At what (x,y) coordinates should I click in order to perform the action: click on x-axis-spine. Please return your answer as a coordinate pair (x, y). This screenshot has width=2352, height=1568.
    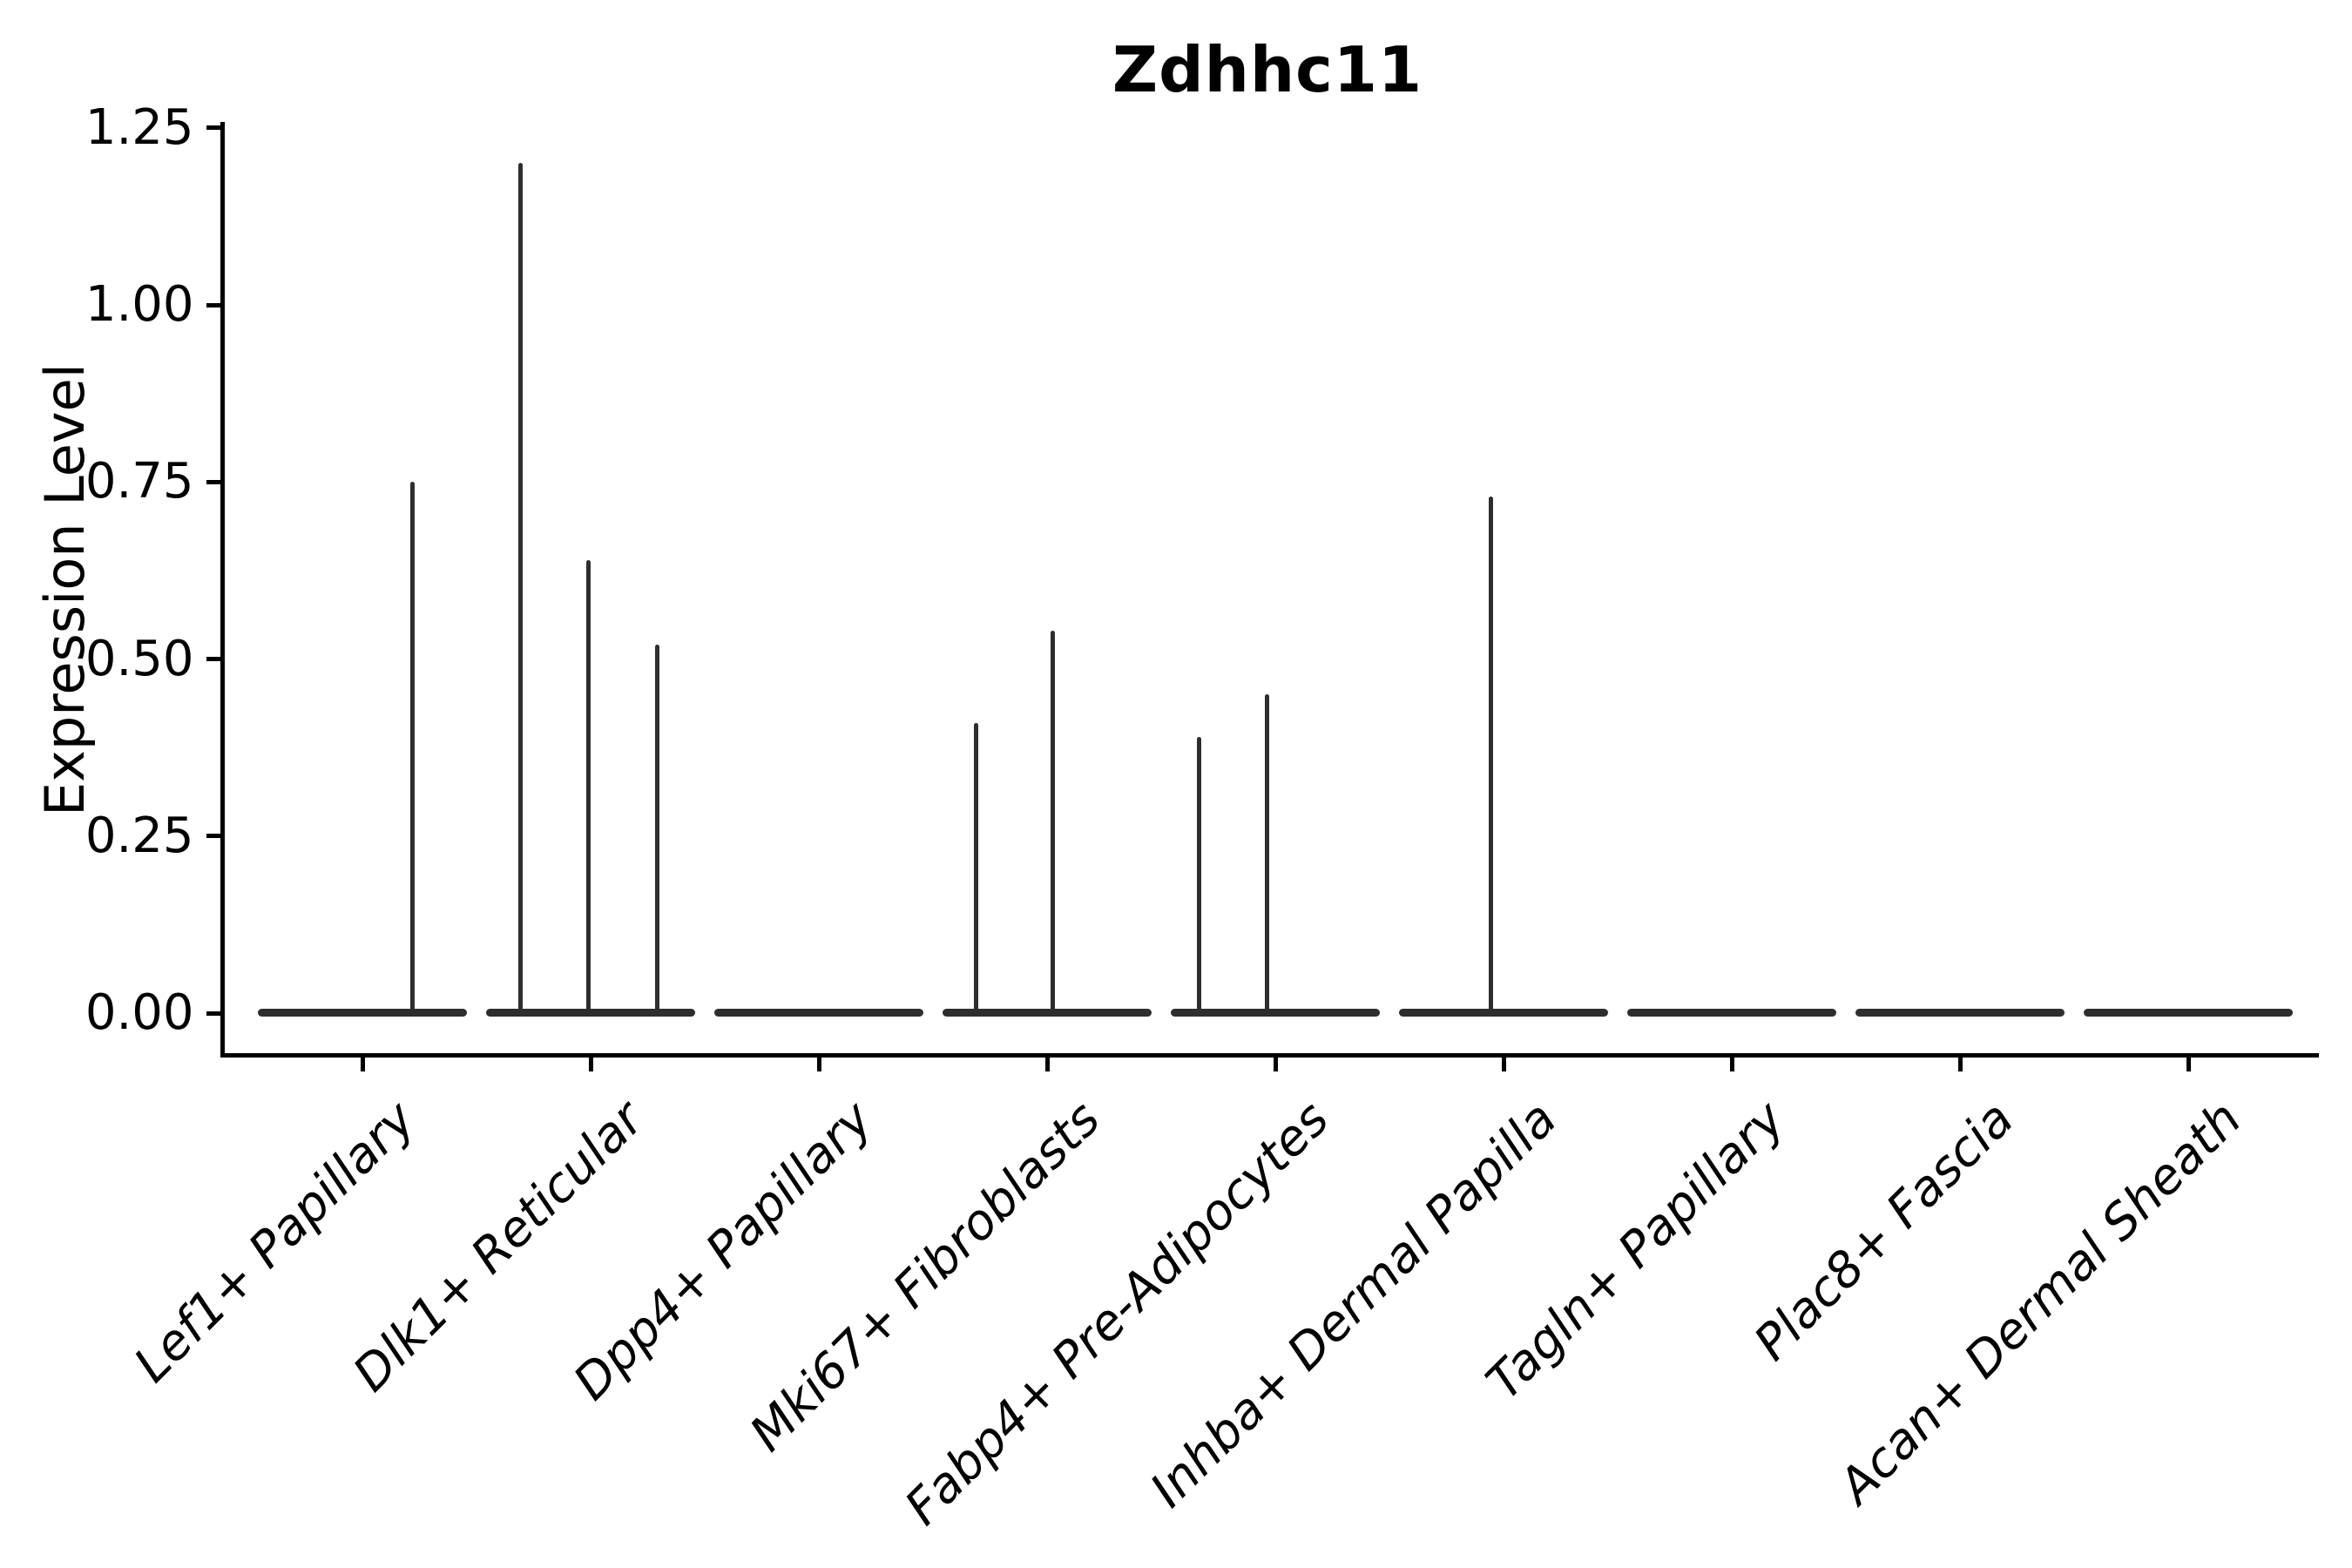
    Looking at the image, I should click on (1270, 1055).